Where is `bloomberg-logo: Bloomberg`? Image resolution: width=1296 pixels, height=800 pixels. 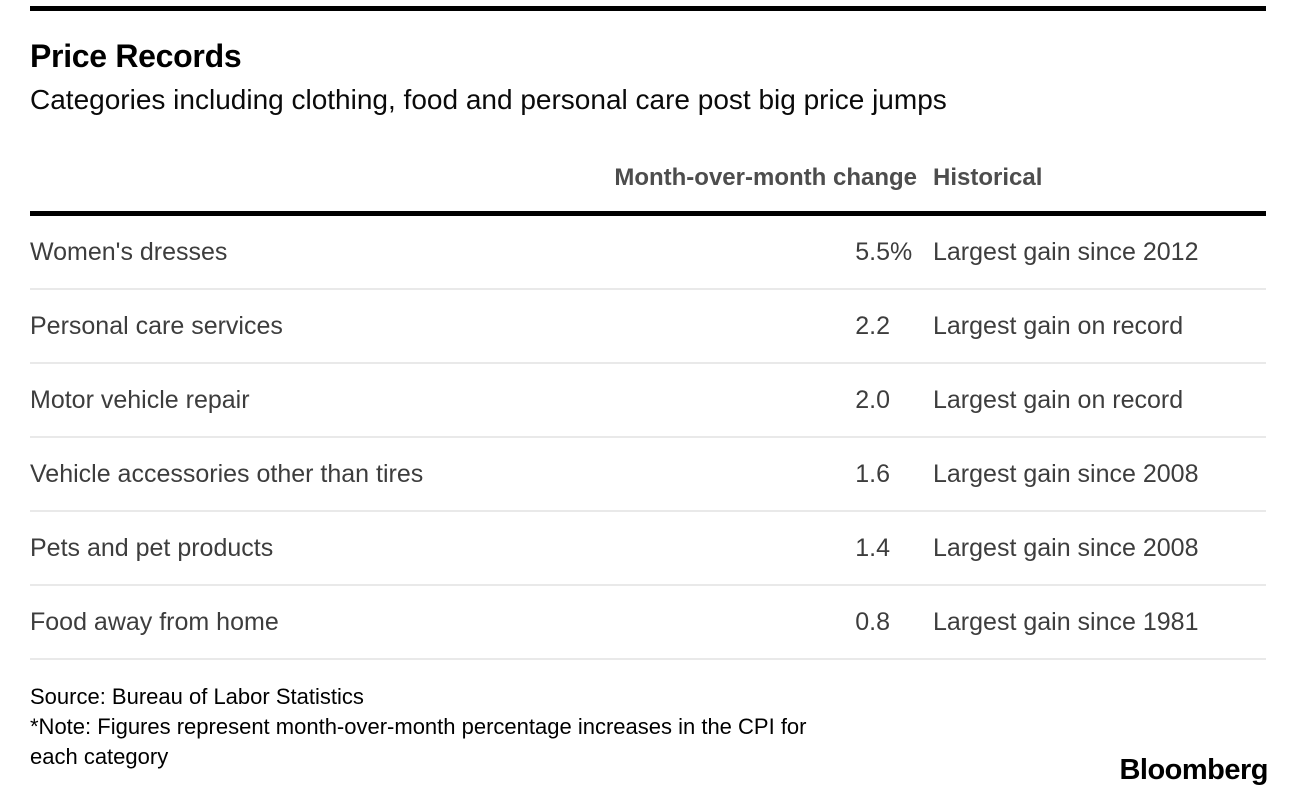 bloomberg-logo: Bloomberg is located at coordinates (1193, 770).